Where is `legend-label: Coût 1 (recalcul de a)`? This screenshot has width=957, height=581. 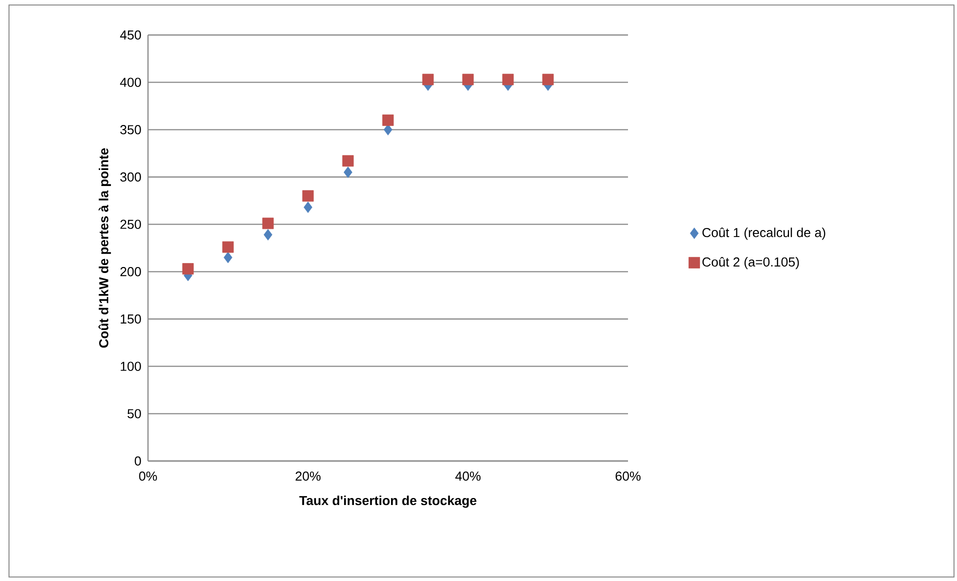
legend-label: Coût 1 (recalcul de a) is located at coordinates (764, 234).